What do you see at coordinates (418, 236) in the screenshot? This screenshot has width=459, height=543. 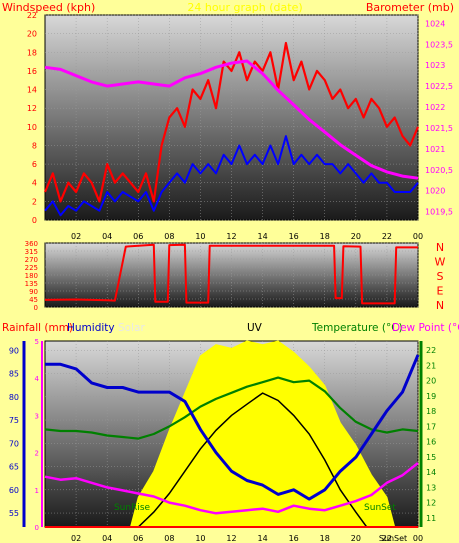 I see `wind-x-tick-label: 00` at bounding box center [418, 236].